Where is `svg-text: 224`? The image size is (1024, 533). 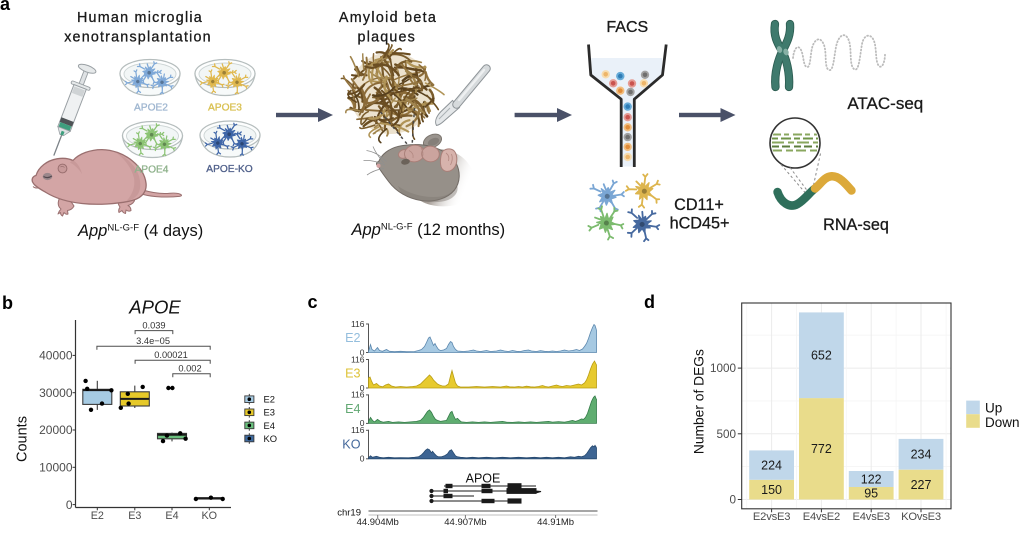 svg-text: 224 is located at coordinates (771, 465).